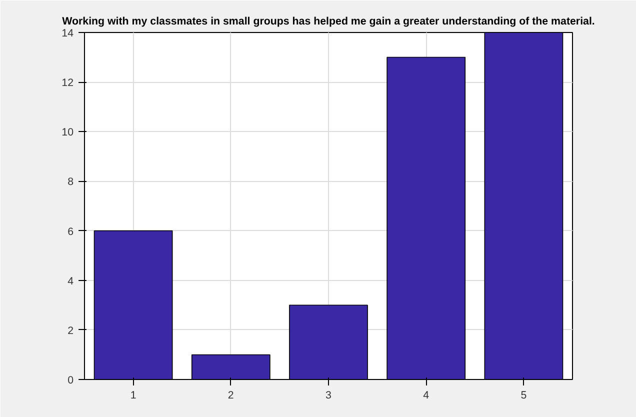 This screenshot has height=417, width=636. What do you see at coordinates (68, 34) in the screenshot?
I see `y-tick-label: 14` at bounding box center [68, 34].